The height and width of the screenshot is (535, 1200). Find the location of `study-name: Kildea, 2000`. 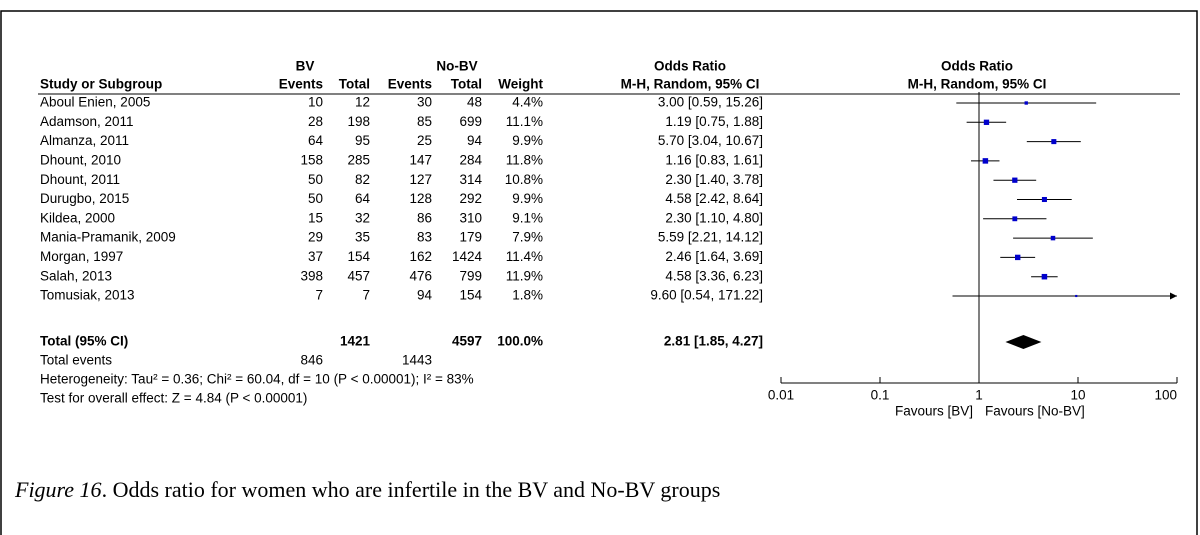

study-name: Kildea, 2000 is located at coordinates (77, 217).